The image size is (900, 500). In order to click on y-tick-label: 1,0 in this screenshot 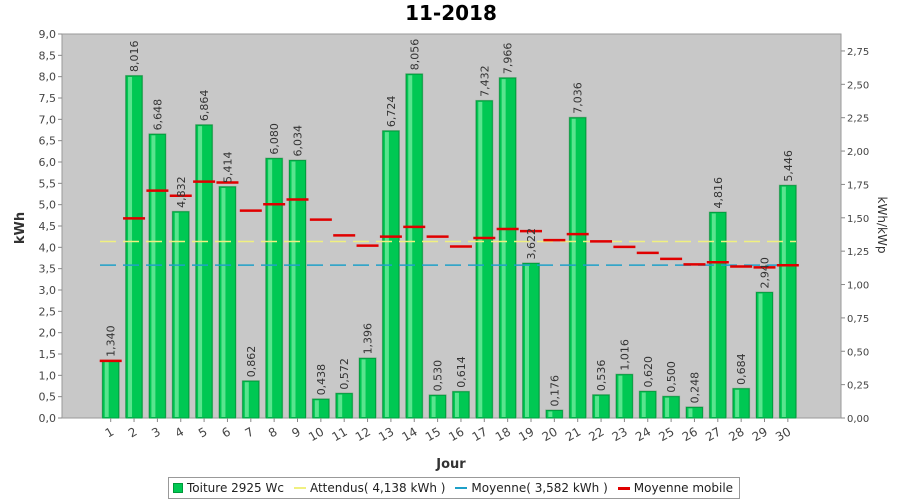, I will do `click(48, 375)`.